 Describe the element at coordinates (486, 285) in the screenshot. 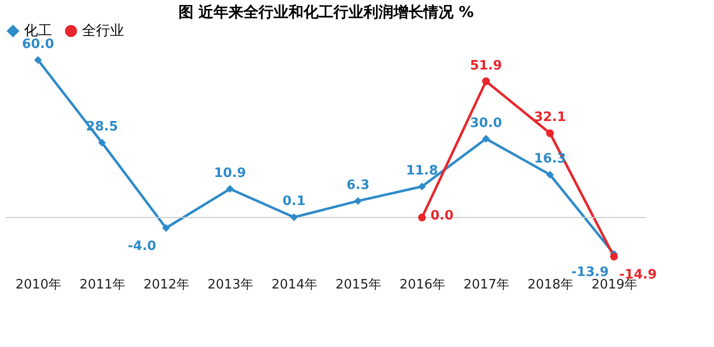

I see `x-tick-label: 2017年` at that location.